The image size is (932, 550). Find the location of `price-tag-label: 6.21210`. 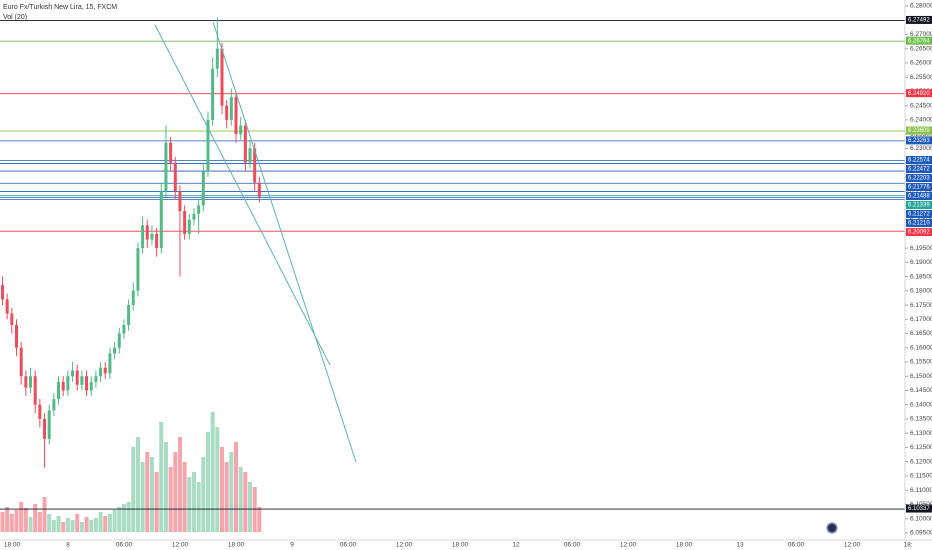

price-tag-label: 6.21210 is located at coordinates (919, 224).